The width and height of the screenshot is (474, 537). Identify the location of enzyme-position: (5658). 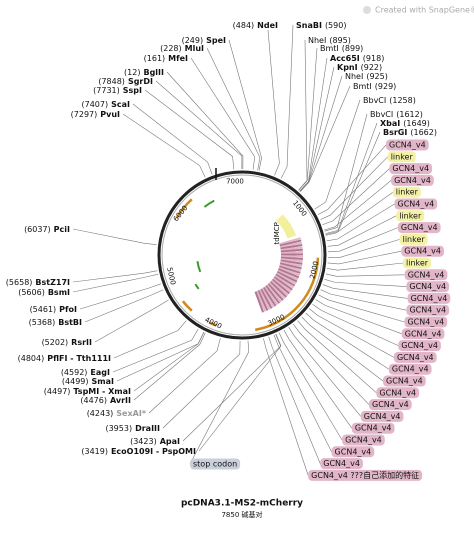
(19, 282).